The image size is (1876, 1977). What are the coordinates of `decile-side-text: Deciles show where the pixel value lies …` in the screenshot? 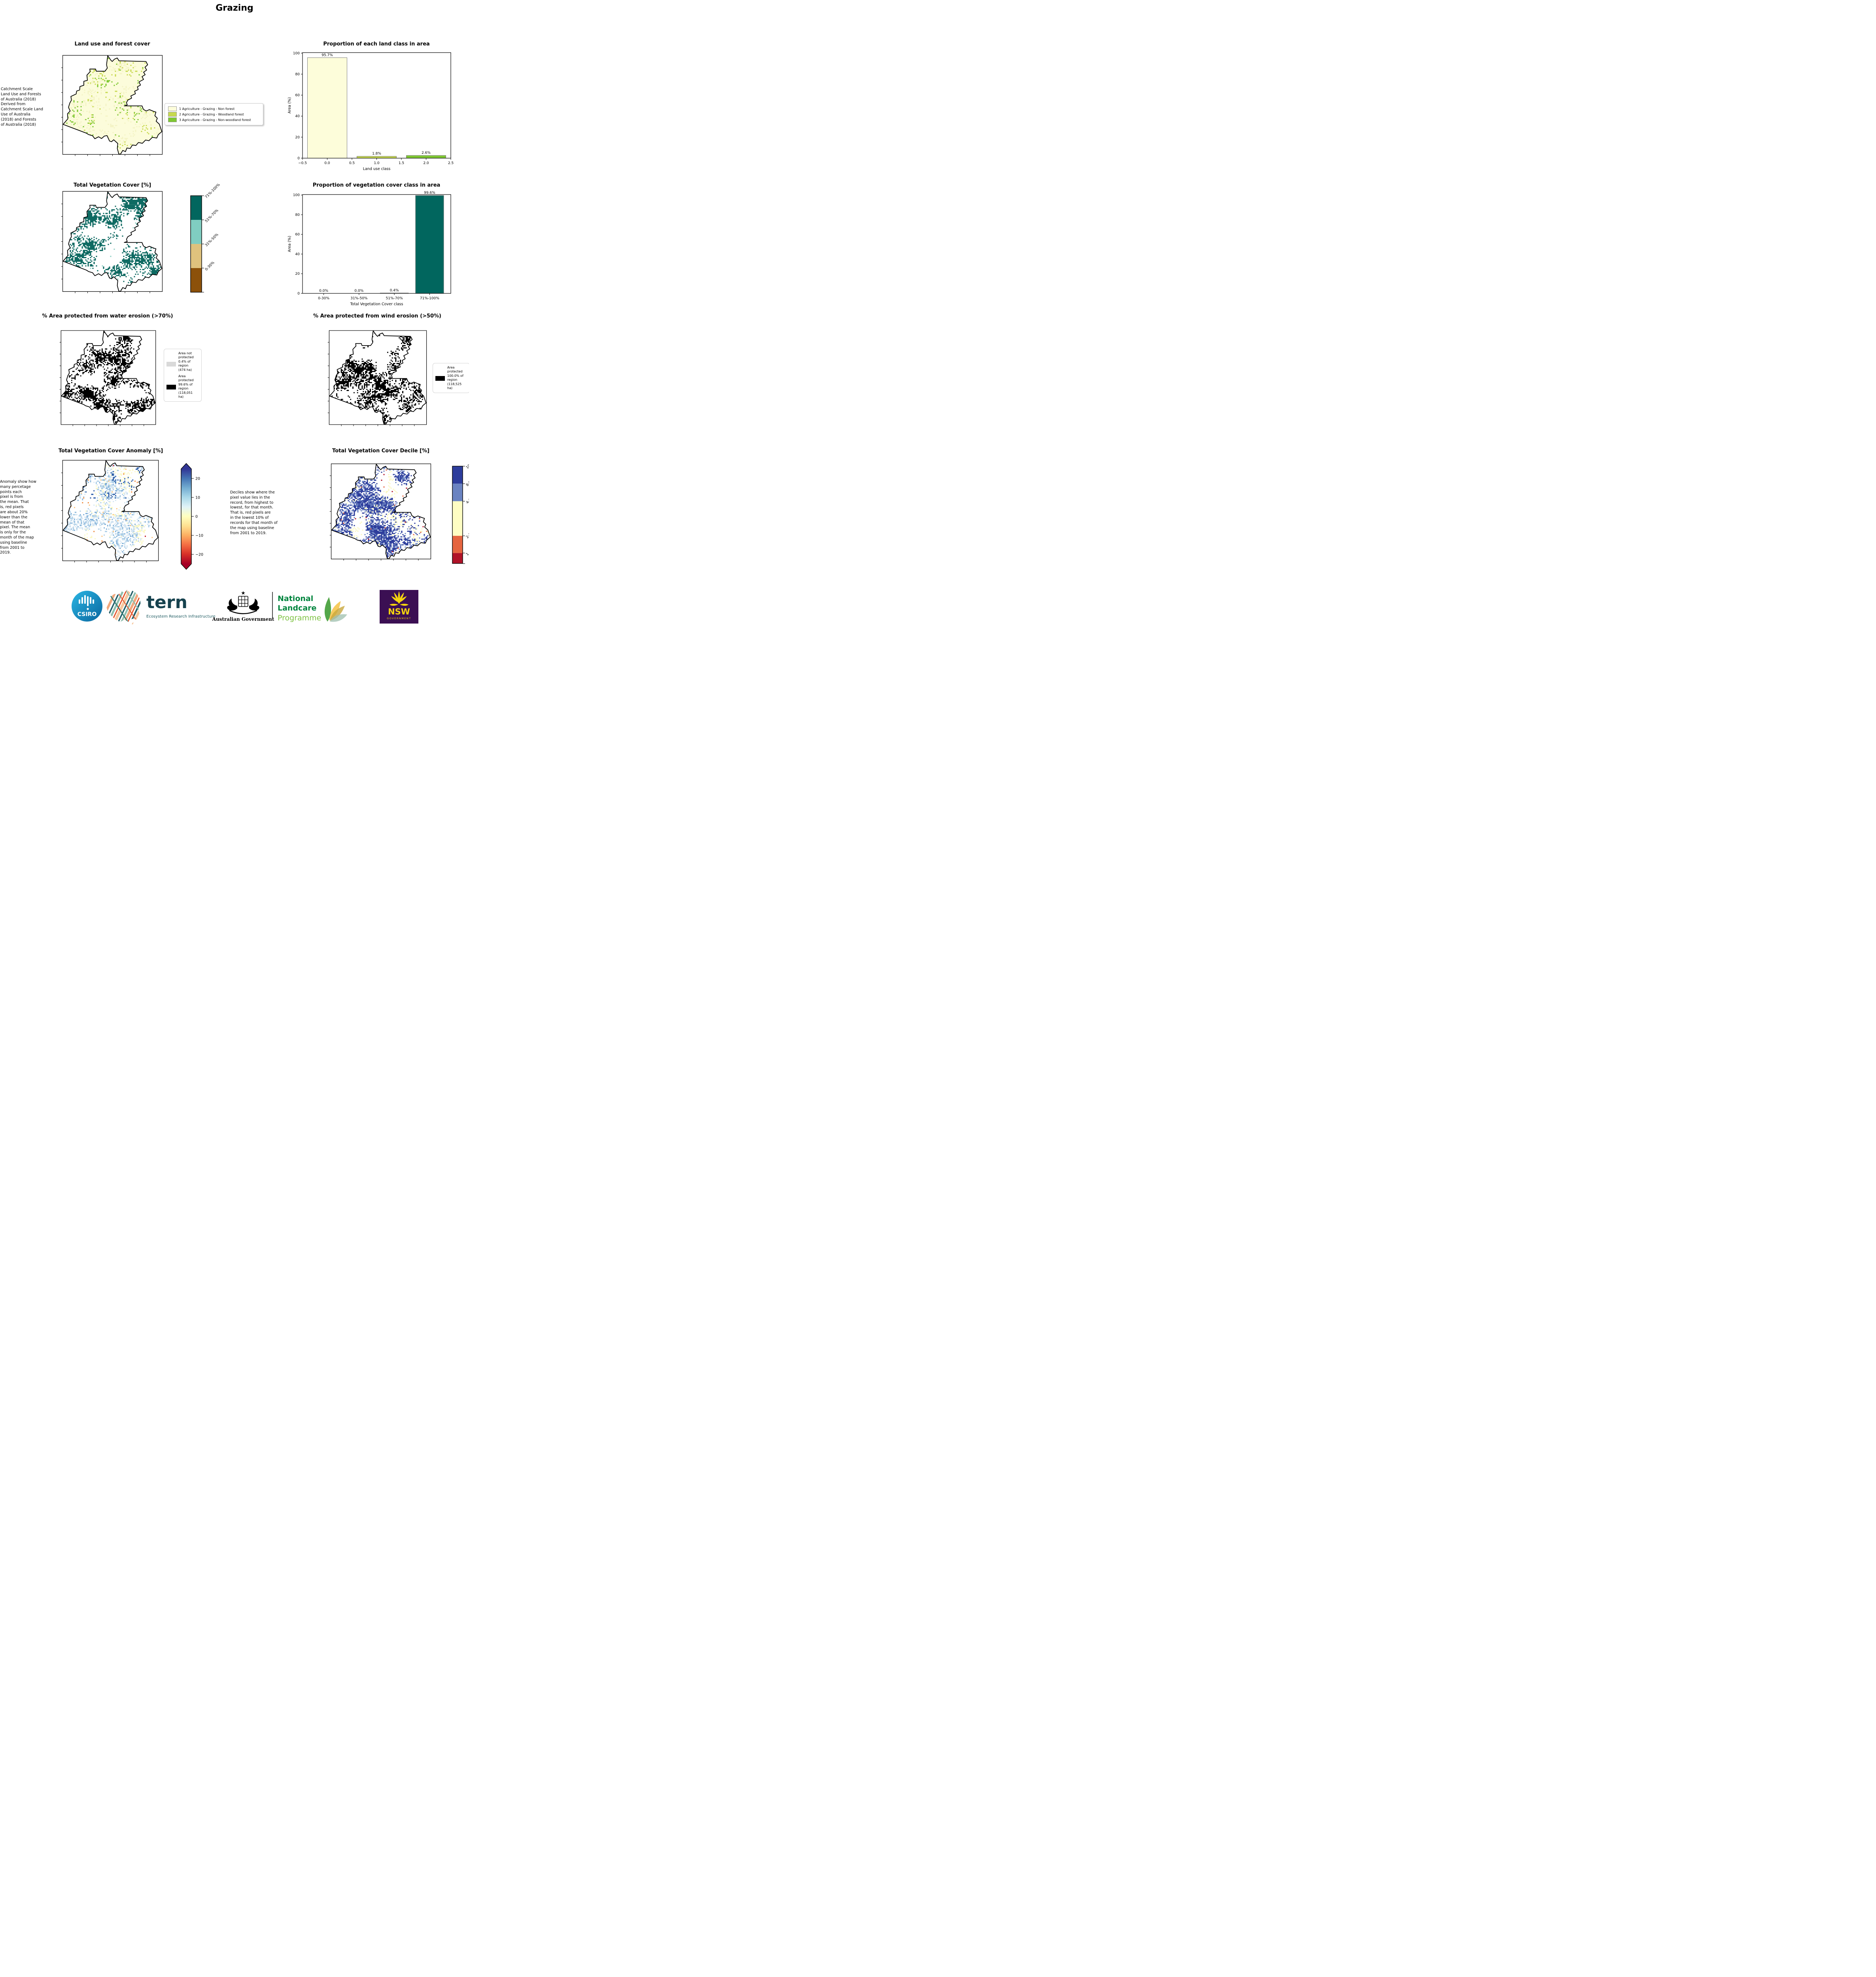 It's located at (254, 512).